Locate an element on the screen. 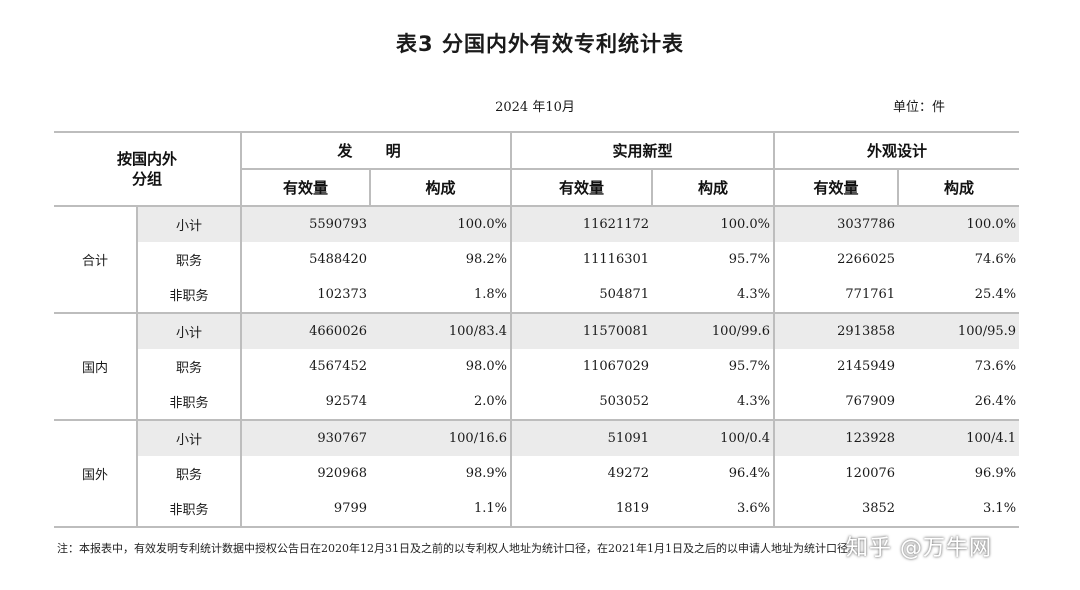 This screenshot has height=590, width=1080. category-header-utility-model: 实用新型 is located at coordinates (642, 150).